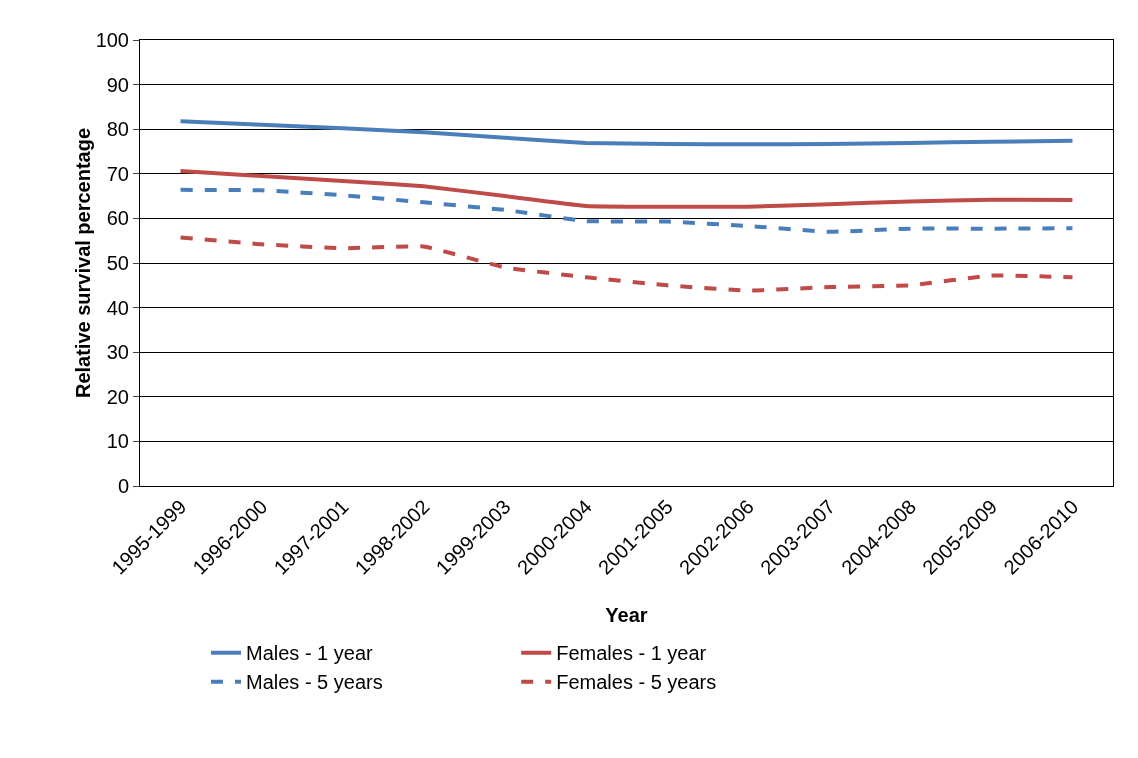  What do you see at coordinates (631, 653) in the screenshot?
I see `legend-label: Females - 1 year` at bounding box center [631, 653].